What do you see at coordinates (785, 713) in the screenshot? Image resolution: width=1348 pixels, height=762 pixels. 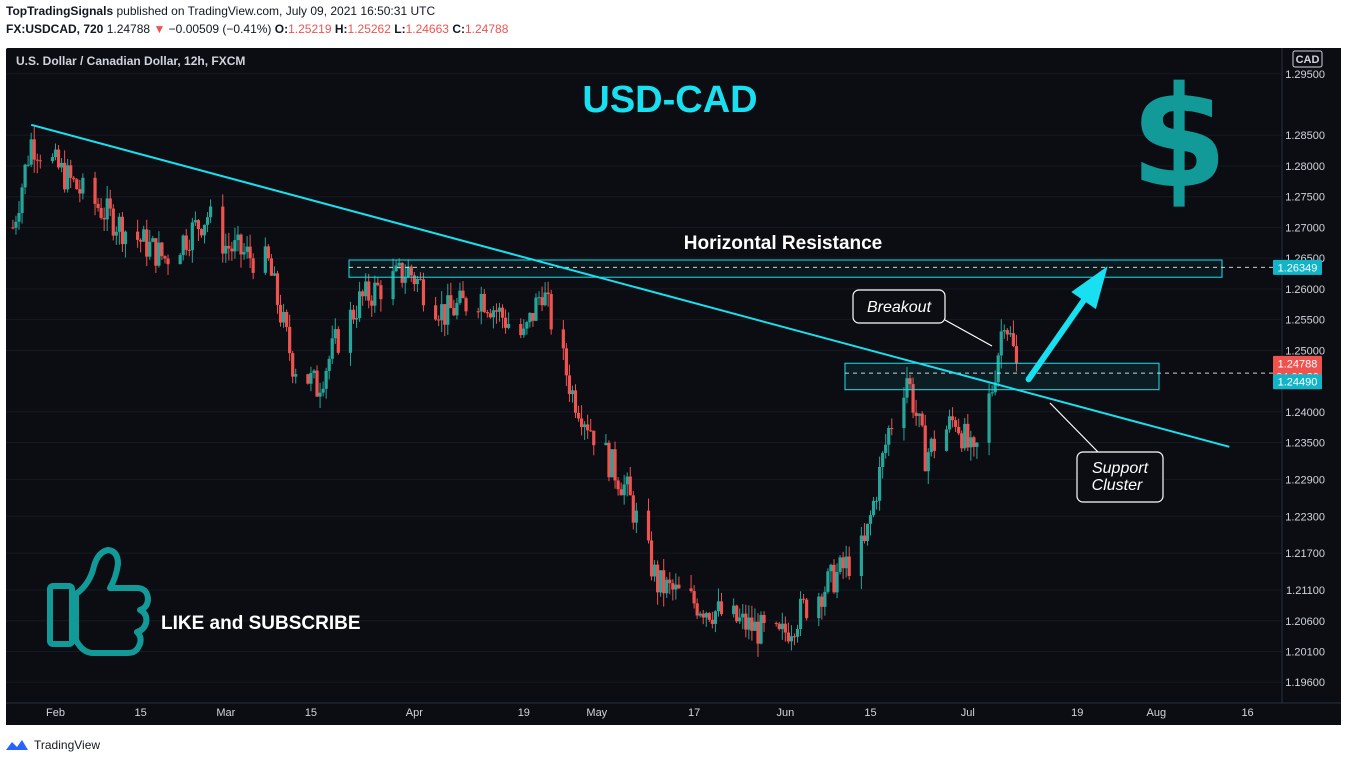 I see `x-tick-label: Jun` at bounding box center [785, 713].